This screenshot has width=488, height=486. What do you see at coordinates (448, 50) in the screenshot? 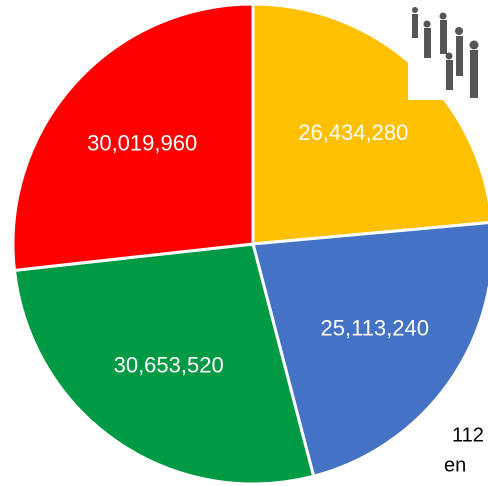
I see `people-image` at bounding box center [448, 50].